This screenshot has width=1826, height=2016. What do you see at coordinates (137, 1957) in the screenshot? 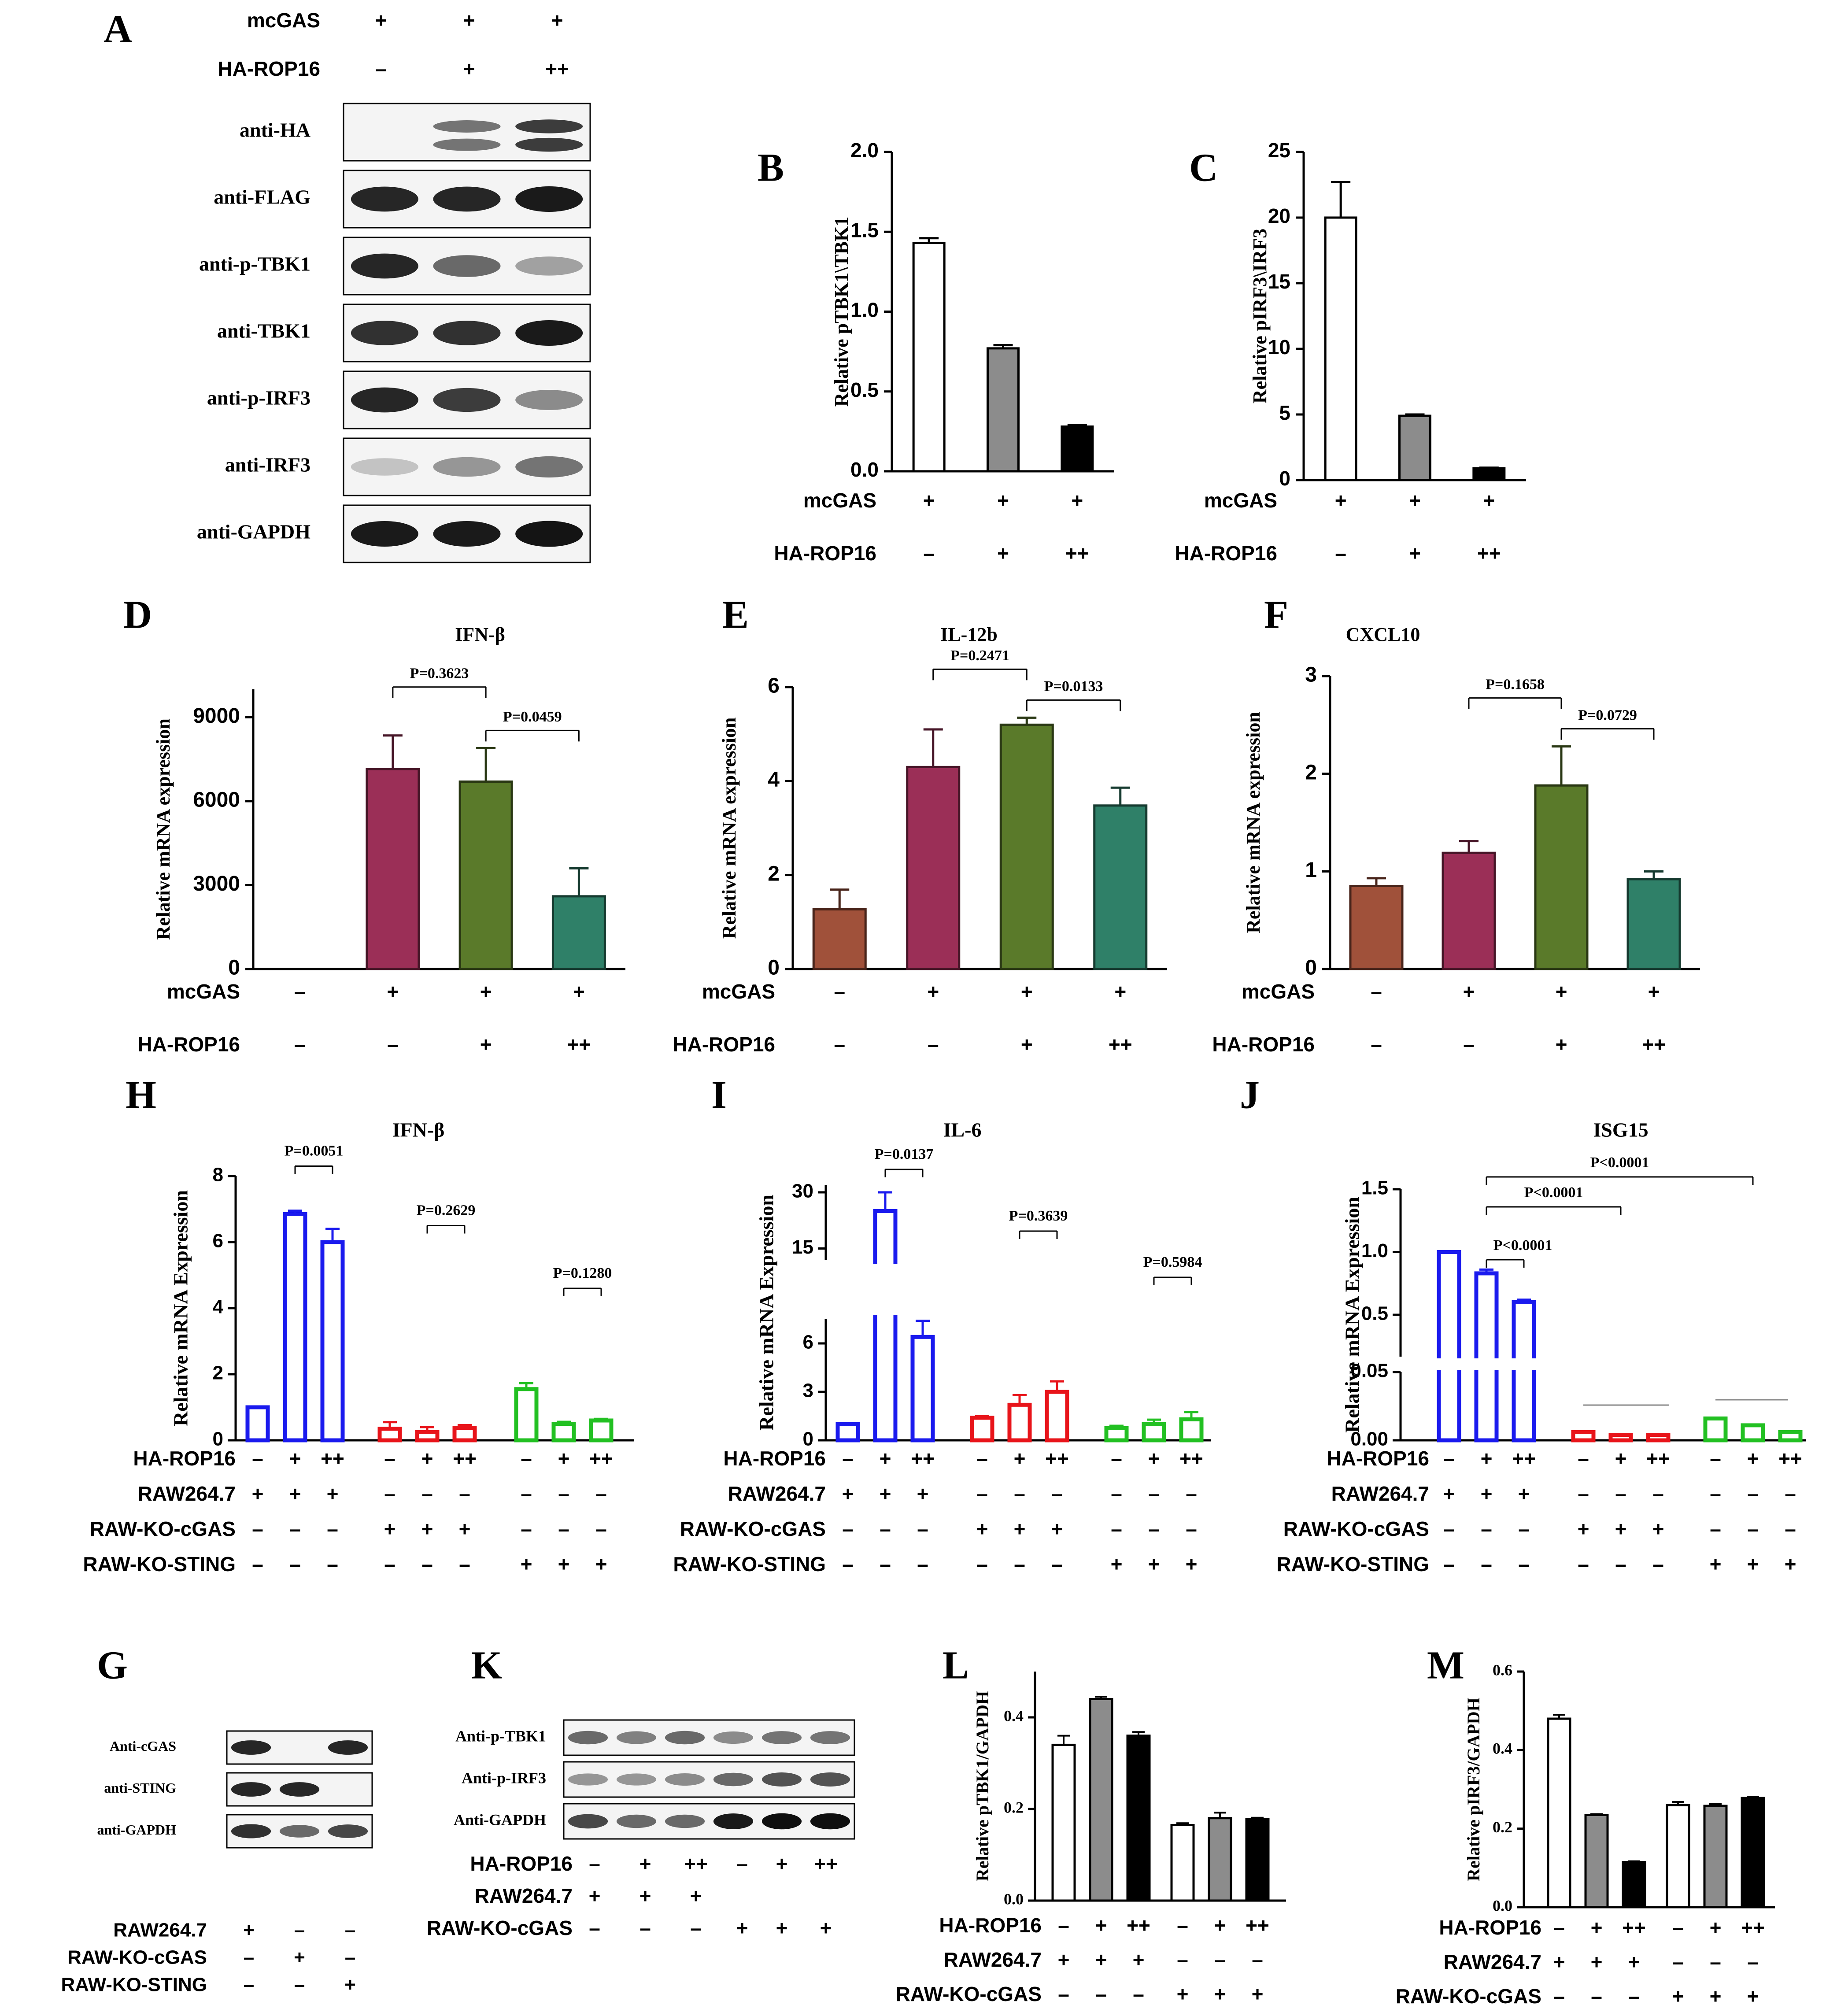
I see `blot-condition-label-1: RAW-KO-cGAS` at bounding box center [137, 1957].